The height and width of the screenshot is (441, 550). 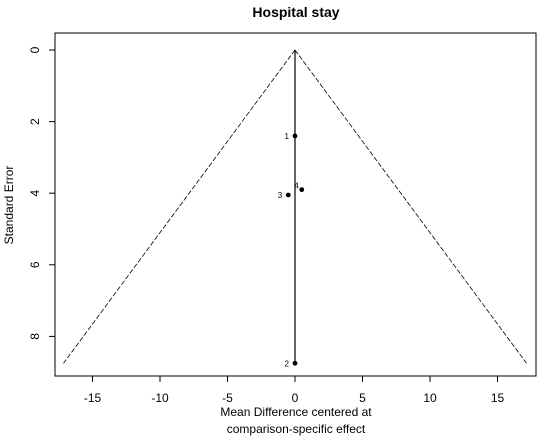 What do you see at coordinates (498, 398) in the screenshot?
I see `x-tick-label-15: 15` at bounding box center [498, 398].